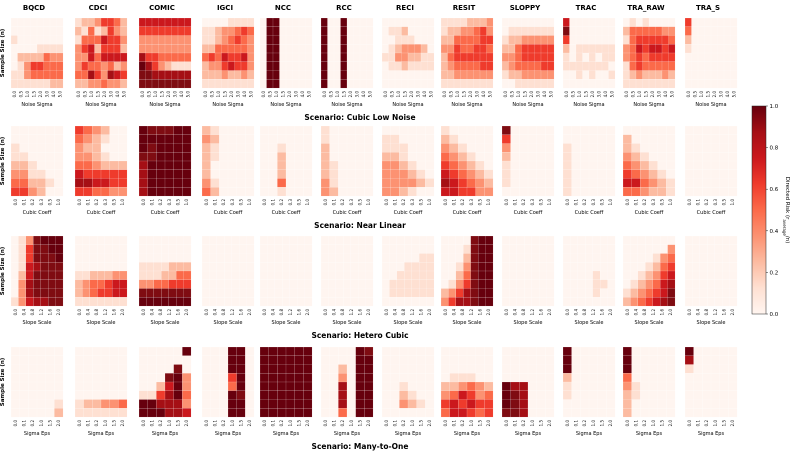  Describe the element at coordinates (368, 423) in the screenshot. I see `tick-label: 2.0` at that location.